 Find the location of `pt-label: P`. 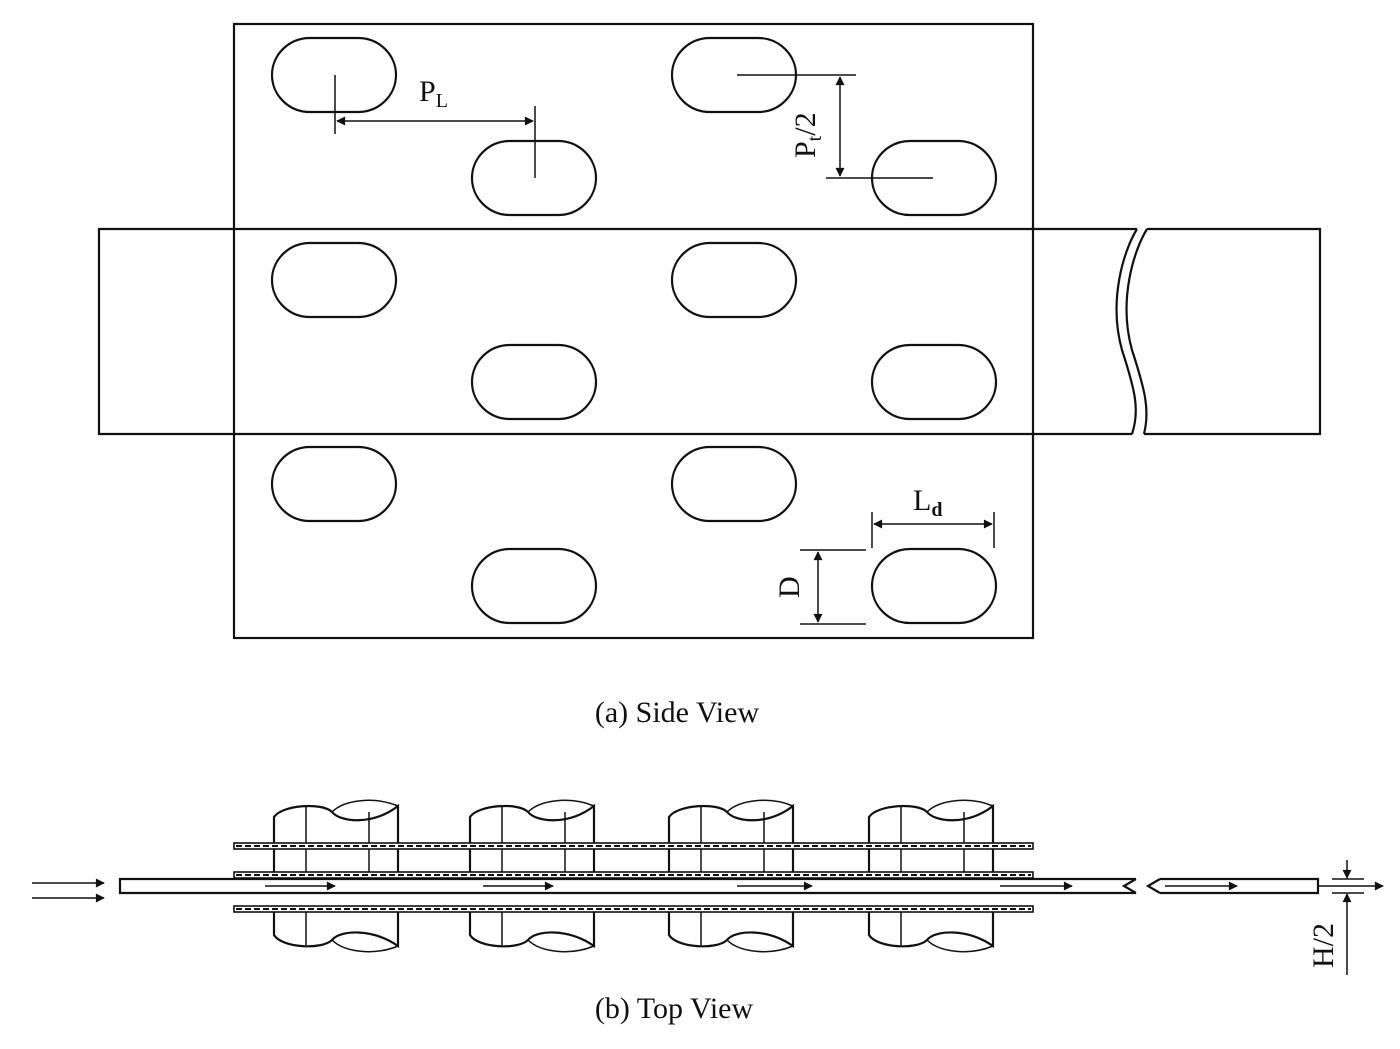

pt-label: P is located at coordinates (805, 149).